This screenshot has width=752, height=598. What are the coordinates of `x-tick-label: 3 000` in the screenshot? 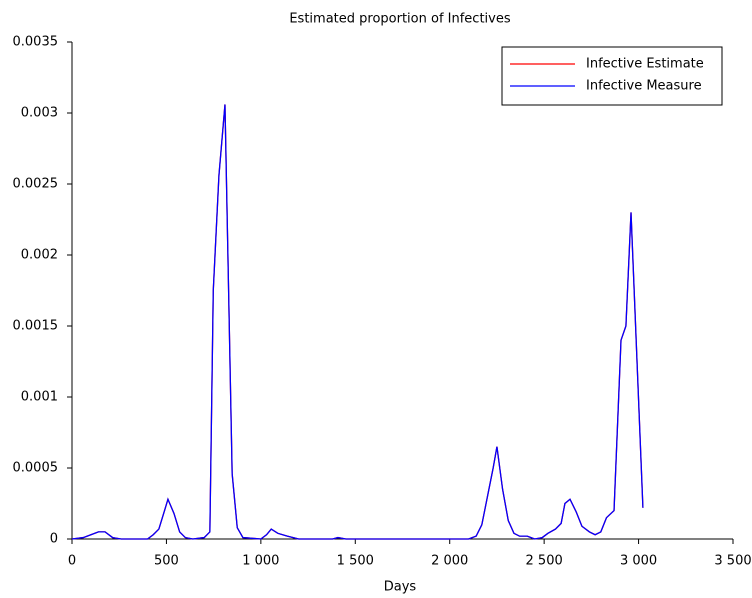 It's located at (638, 561).